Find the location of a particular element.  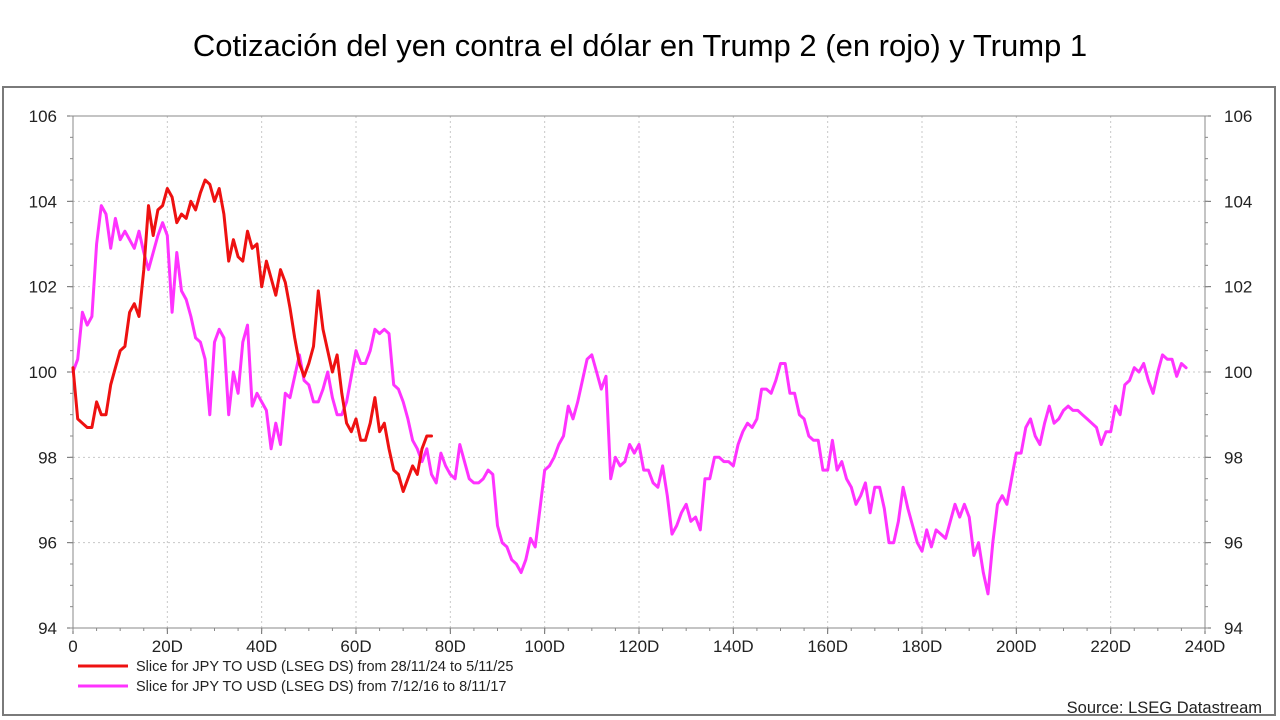

source-note: Source: LSEG Datastream is located at coordinates (1164, 708).